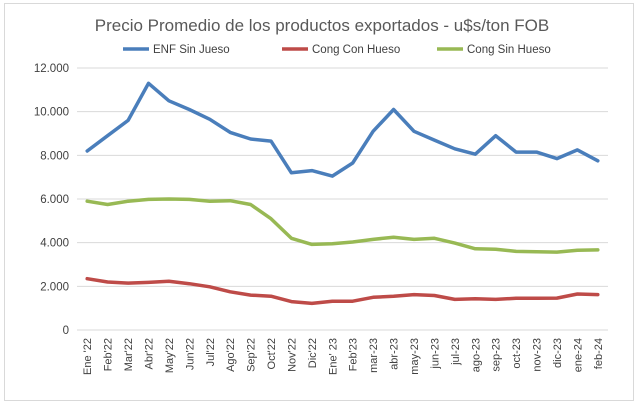 This screenshot has width=640, height=406. I want to click on x-tick-label: Jun'22, so click(190, 354).